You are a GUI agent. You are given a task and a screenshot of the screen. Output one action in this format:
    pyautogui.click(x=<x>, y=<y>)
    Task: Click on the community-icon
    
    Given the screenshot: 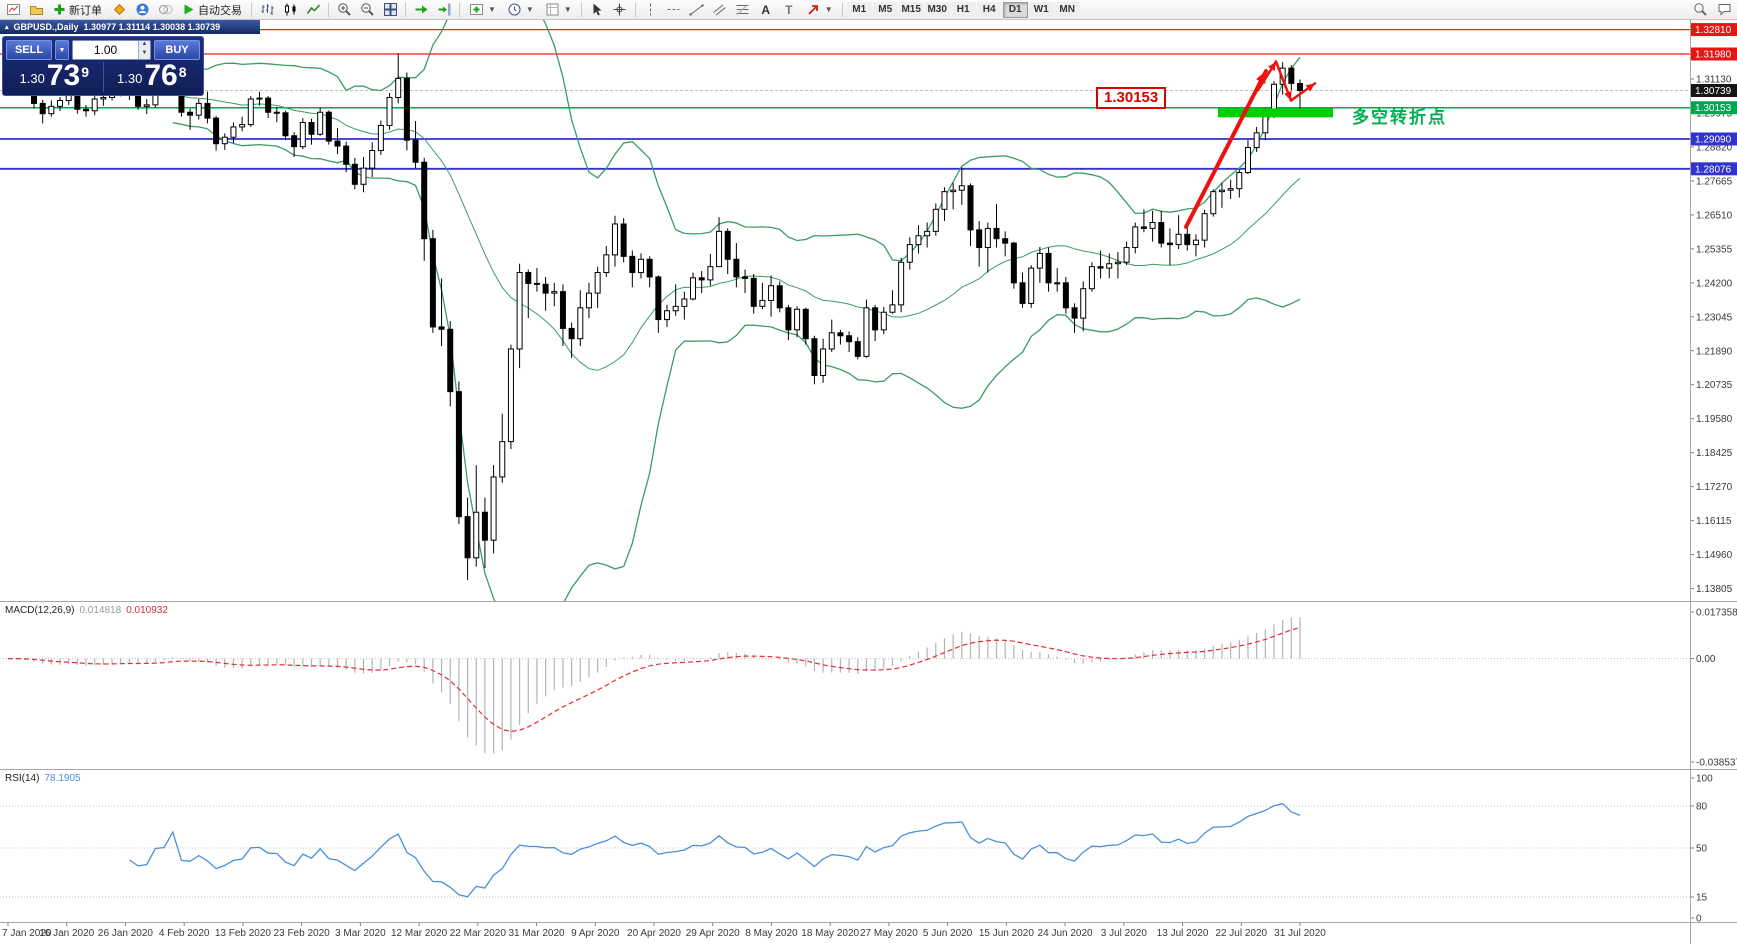 What is the action you would take?
    pyautogui.click(x=142, y=10)
    